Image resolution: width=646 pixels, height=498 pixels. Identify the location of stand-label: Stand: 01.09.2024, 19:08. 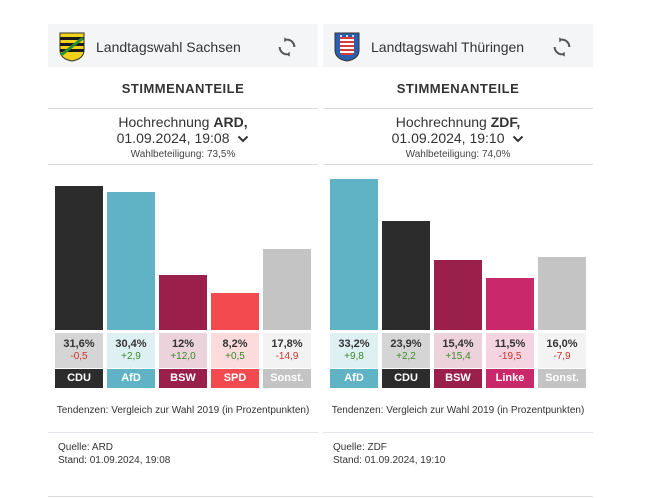
(114, 460).